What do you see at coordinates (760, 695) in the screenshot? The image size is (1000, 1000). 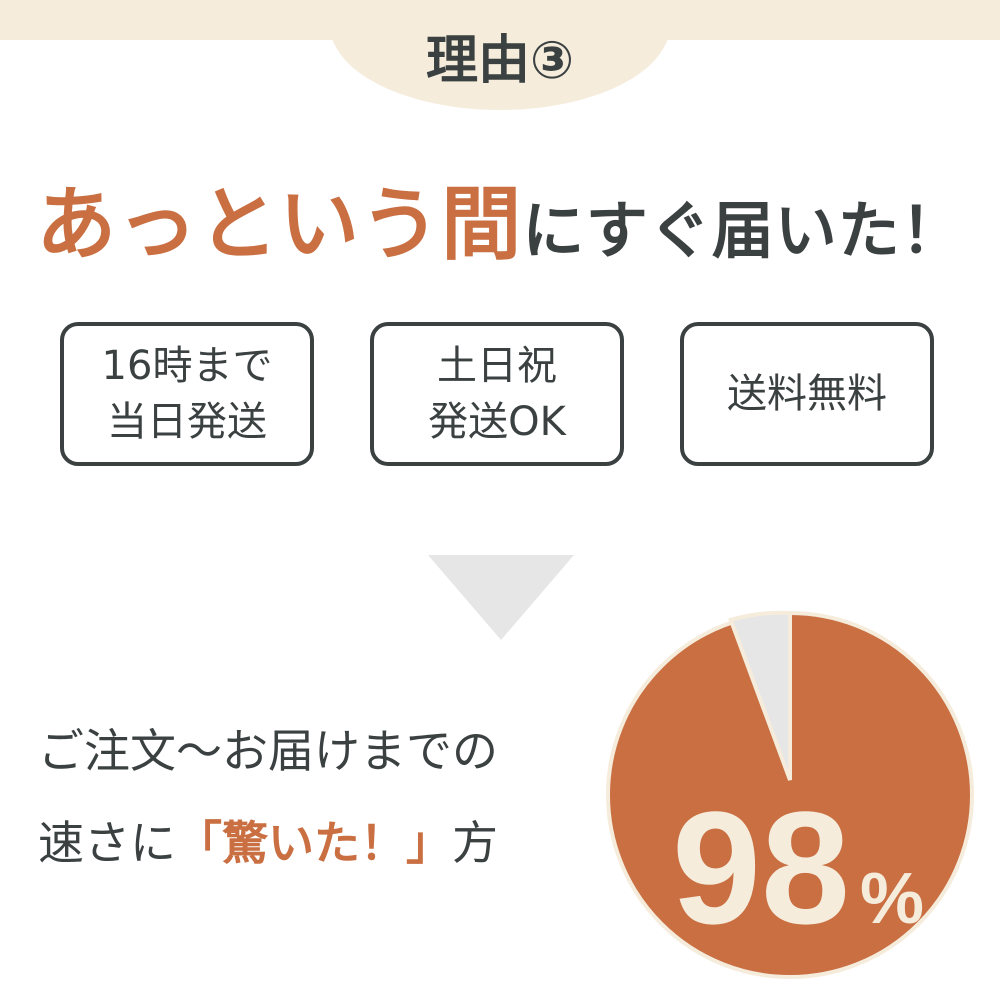 I see `pie-slice-rest` at bounding box center [760, 695].